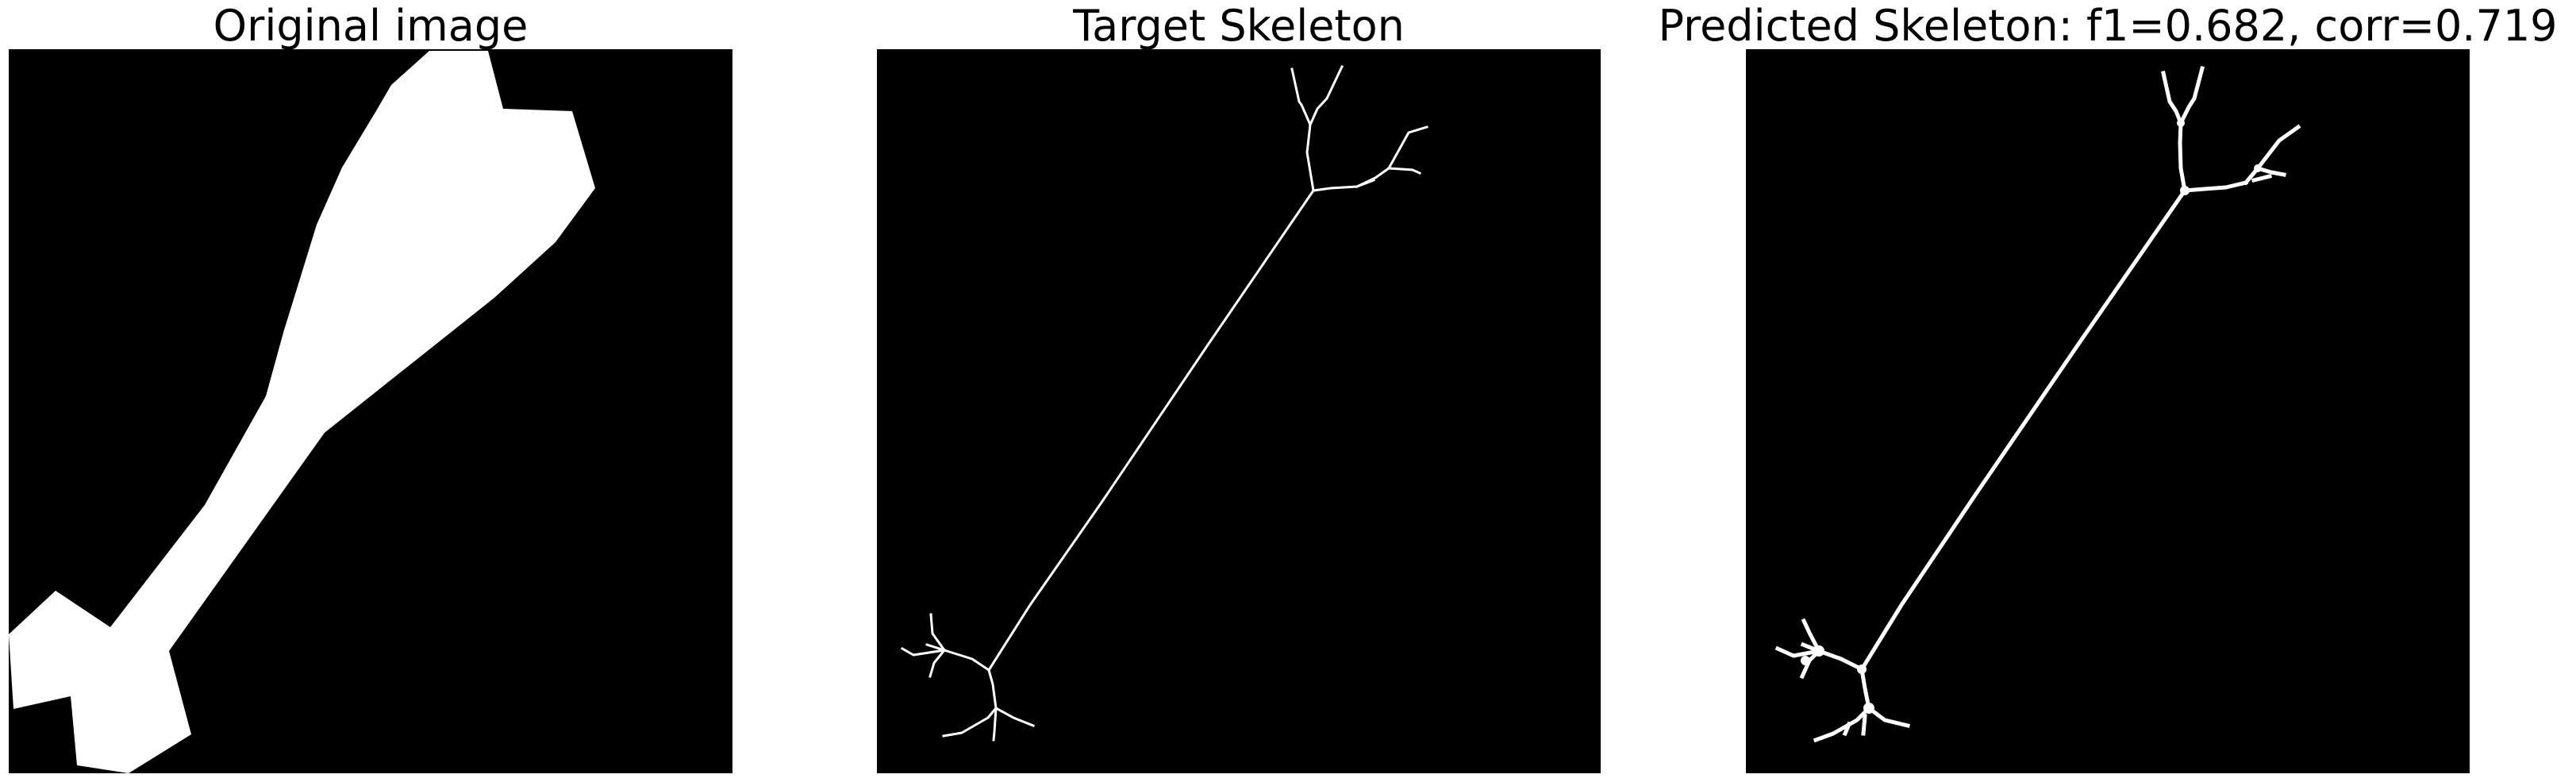 The width and height of the screenshot is (2576, 782). Describe the element at coordinates (2031, 417) in the screenshot. I see `predicted-skeleton-blobs` at that location.